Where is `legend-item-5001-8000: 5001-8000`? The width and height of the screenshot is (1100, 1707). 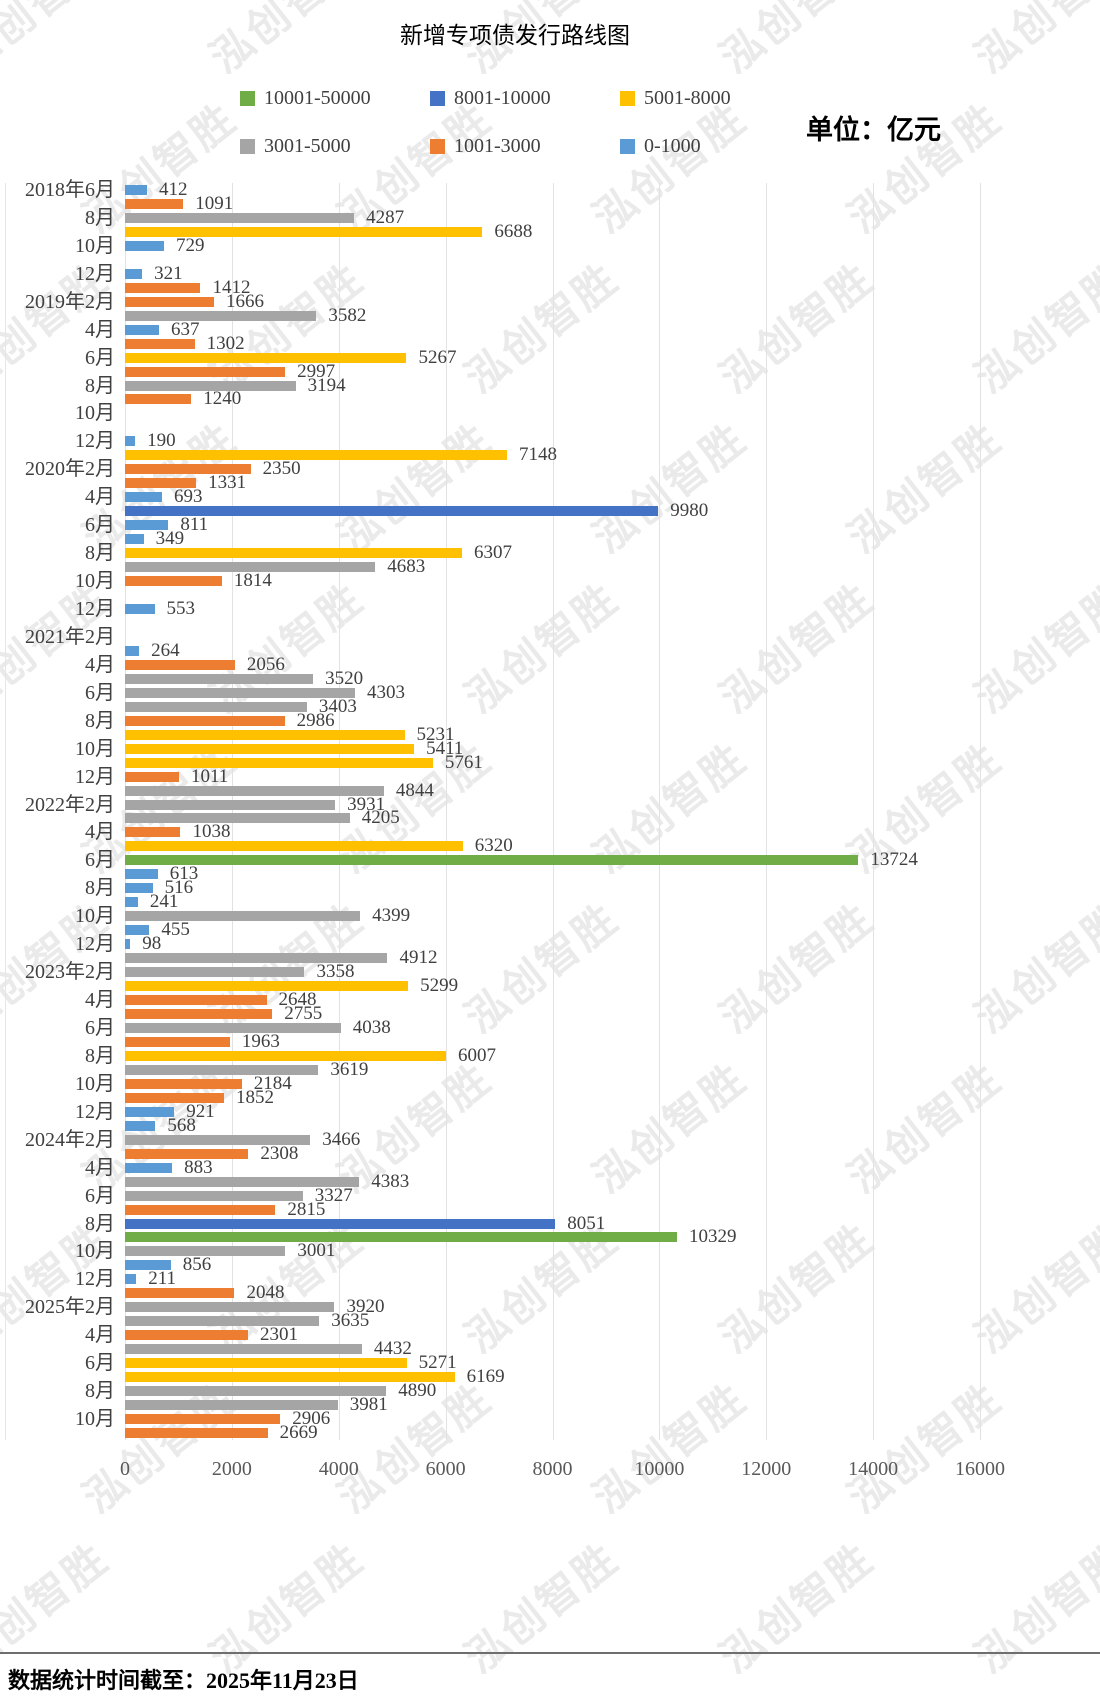 legend-item-5001-8000: 5001-8000 is located at coordinates (675, 98).